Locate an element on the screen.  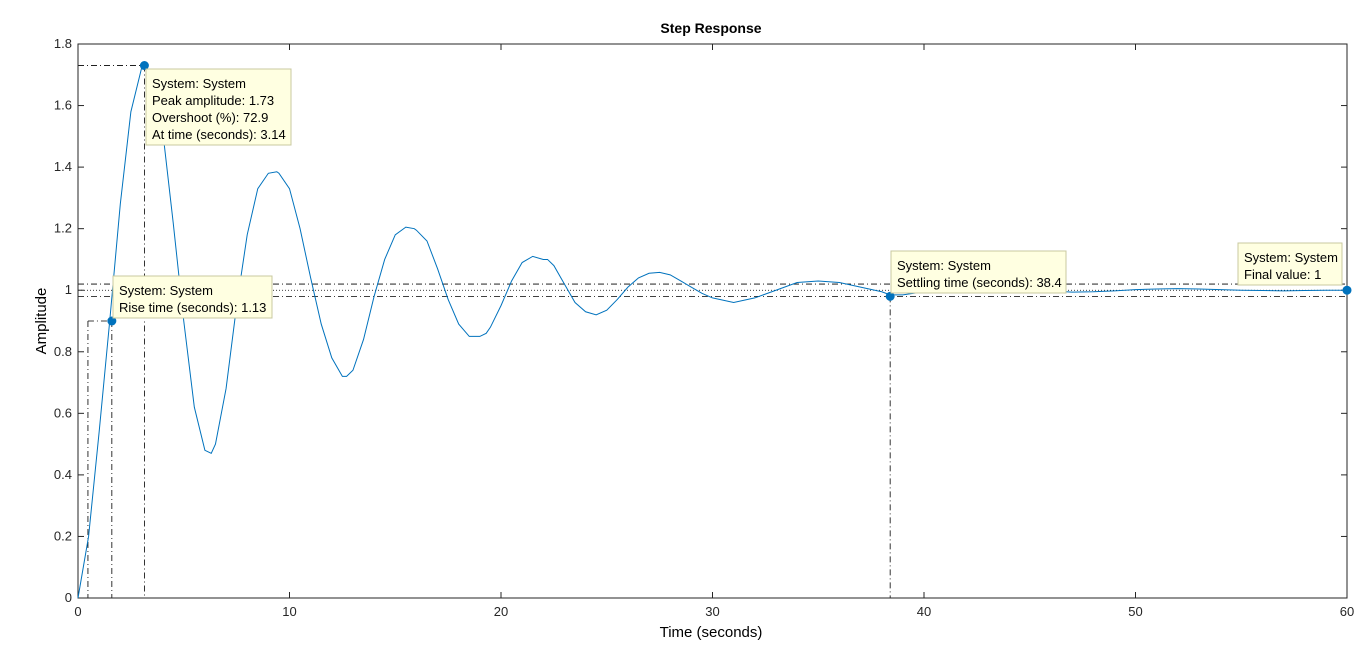
datatip-line: Overshoot (%): 72.9 is located at coordinates (210, 117).